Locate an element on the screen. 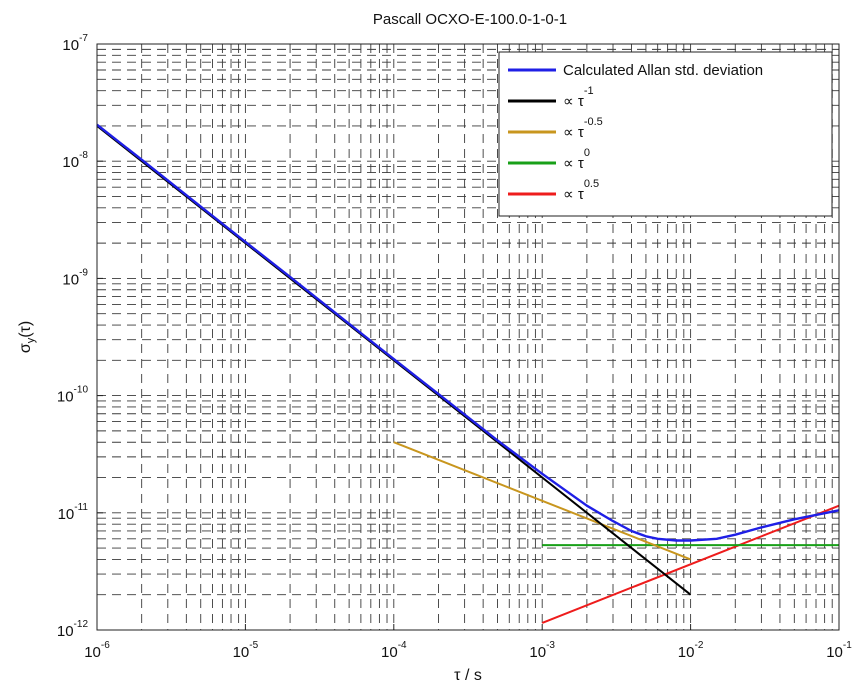 The image size is (862, 688). y-axis-label-group: σy(τ) is located at coordinates (27, 337).